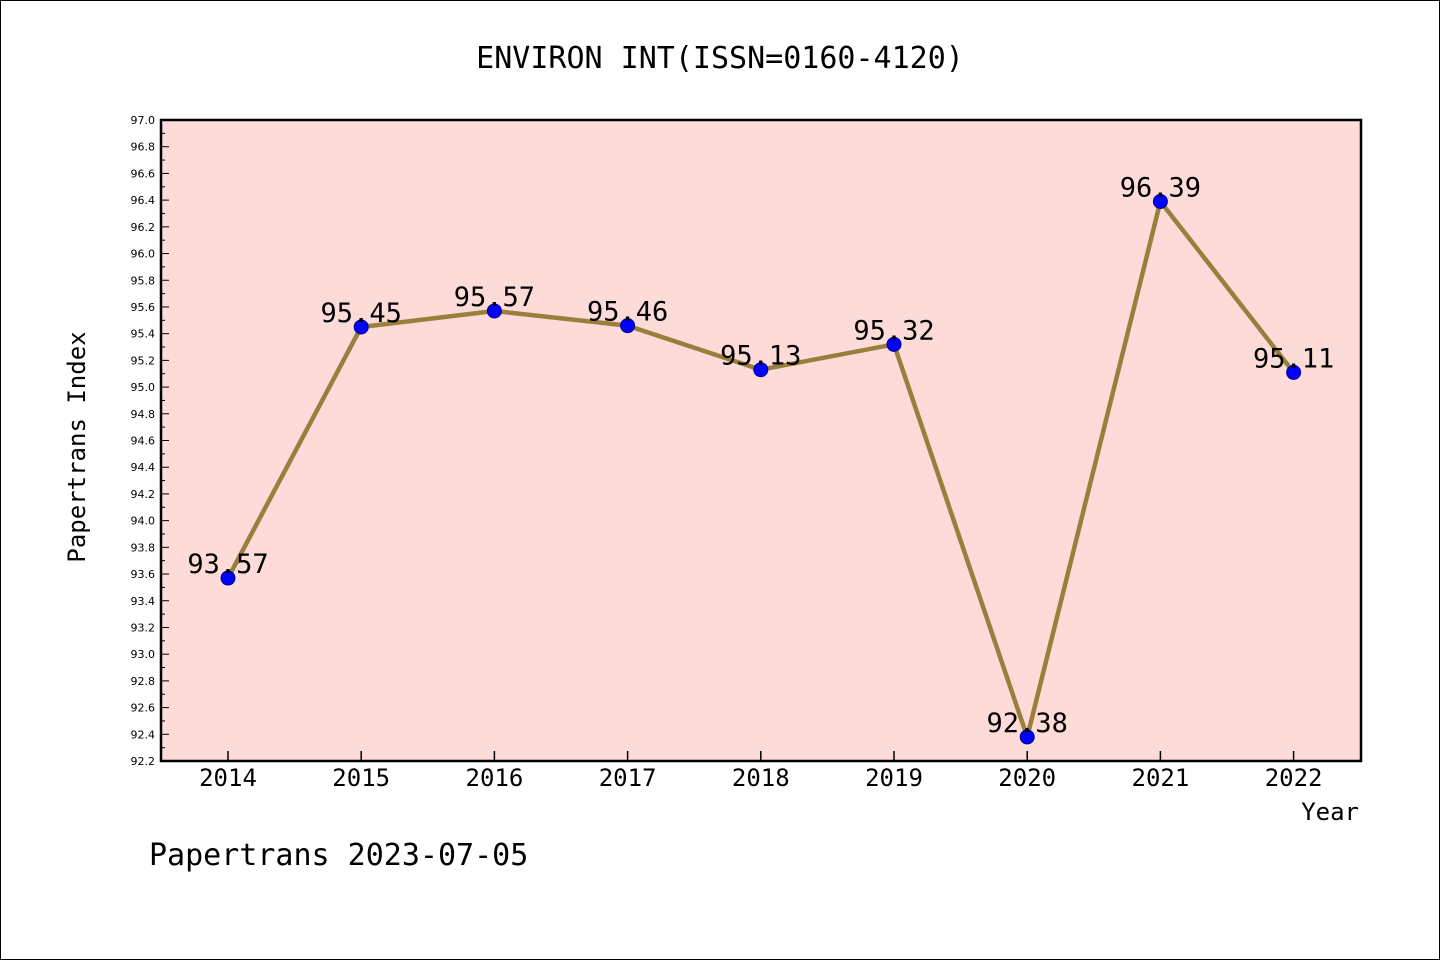 The image size is (1440, 960). Describe the element at coordinates (628, 778) in the screenshot. I see `x-tick-label: 2017` at that location.